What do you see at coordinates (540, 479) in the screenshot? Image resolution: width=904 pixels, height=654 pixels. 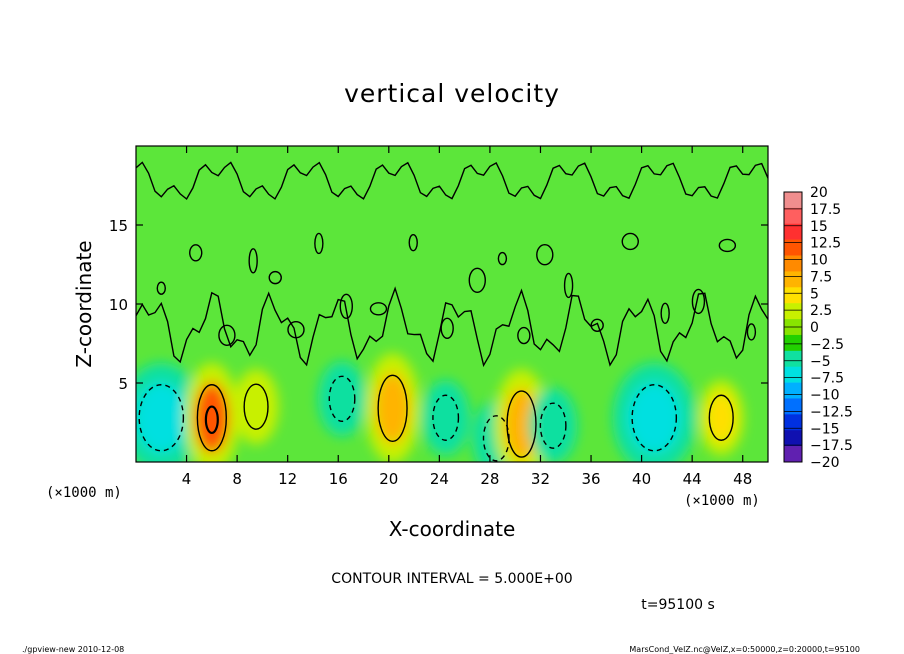 I see `x-tick-label-7: 32` at bounding box center [540, 479].